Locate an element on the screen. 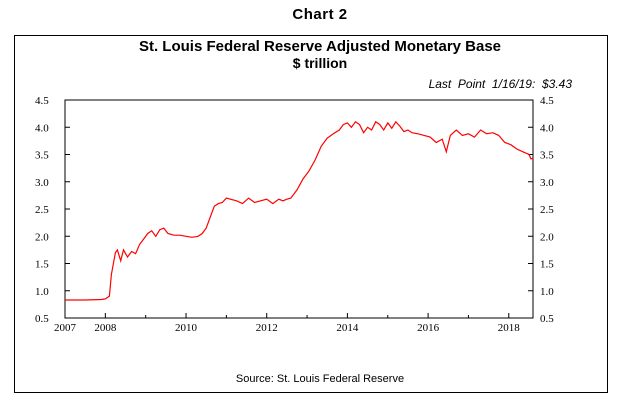 This screenshot has height=418, width=640. y-tick-label-left: 4.5 is located at coordinates (42, 101).